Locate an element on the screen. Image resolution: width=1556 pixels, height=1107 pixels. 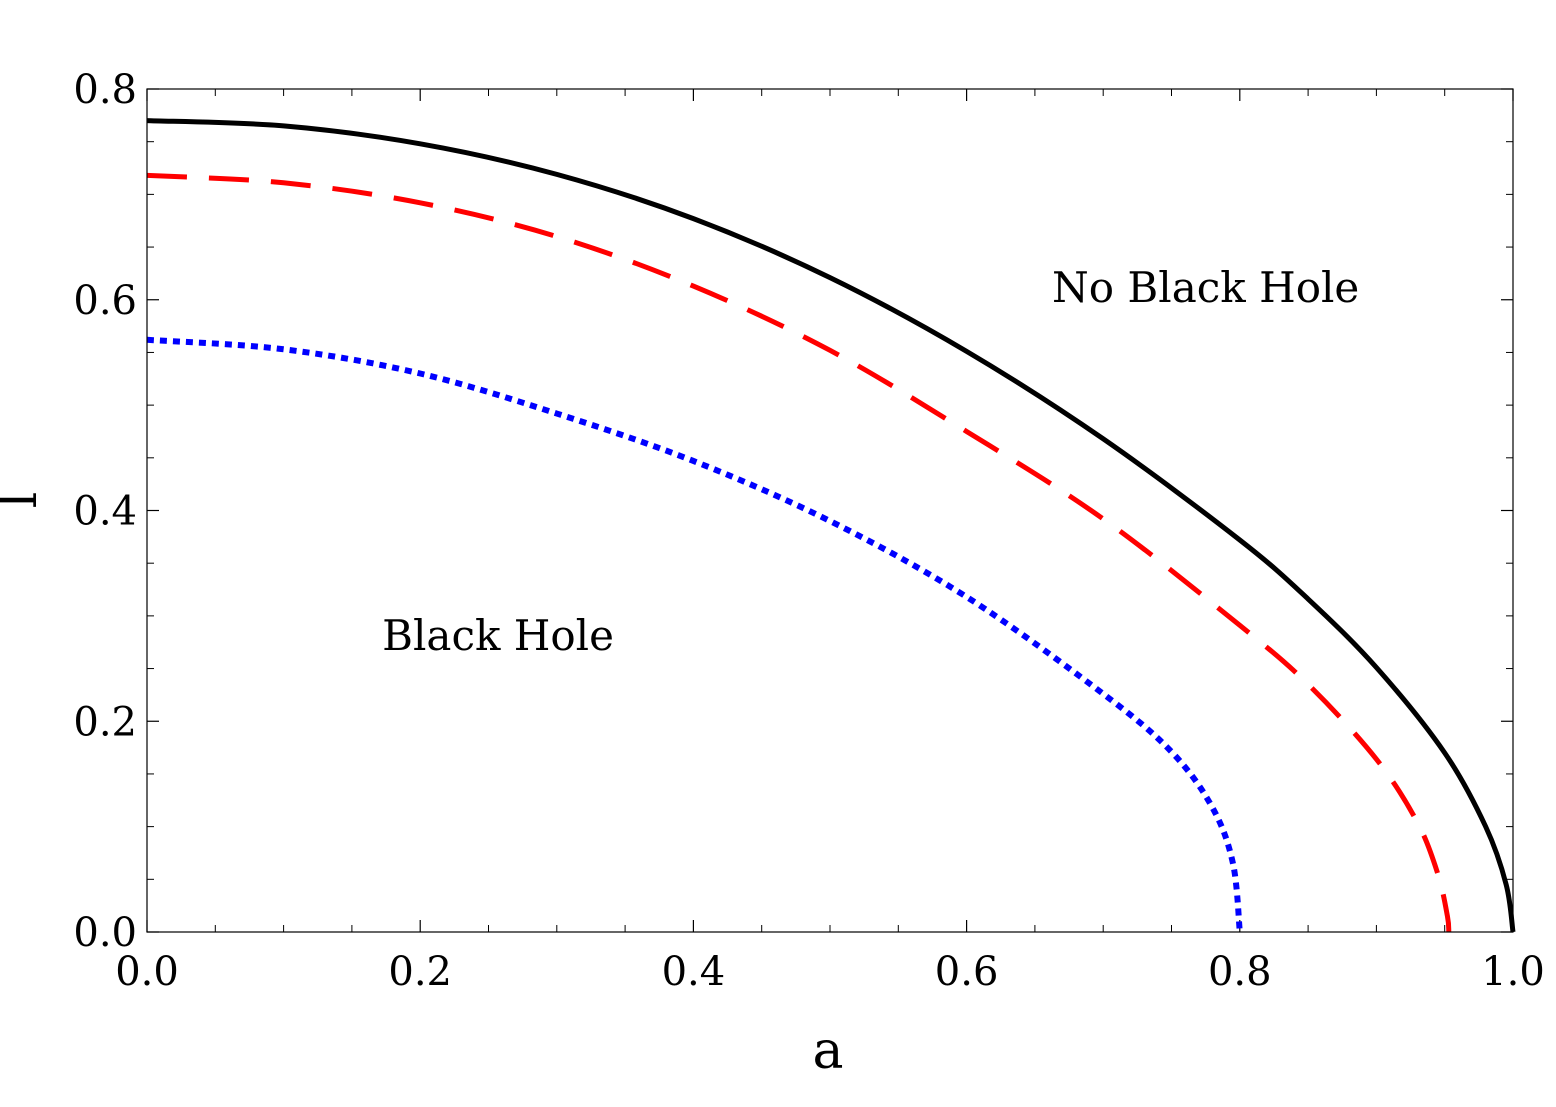
x-tick-label: 0.6 is located at coordinates (967, 972).